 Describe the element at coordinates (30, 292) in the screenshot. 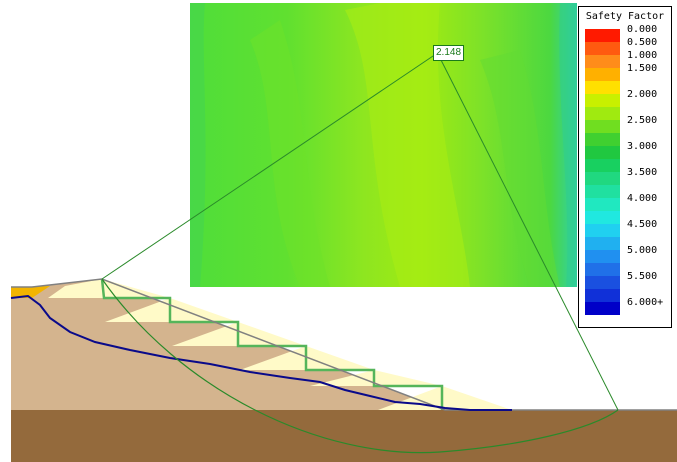

I see `water-ponding` at that location.